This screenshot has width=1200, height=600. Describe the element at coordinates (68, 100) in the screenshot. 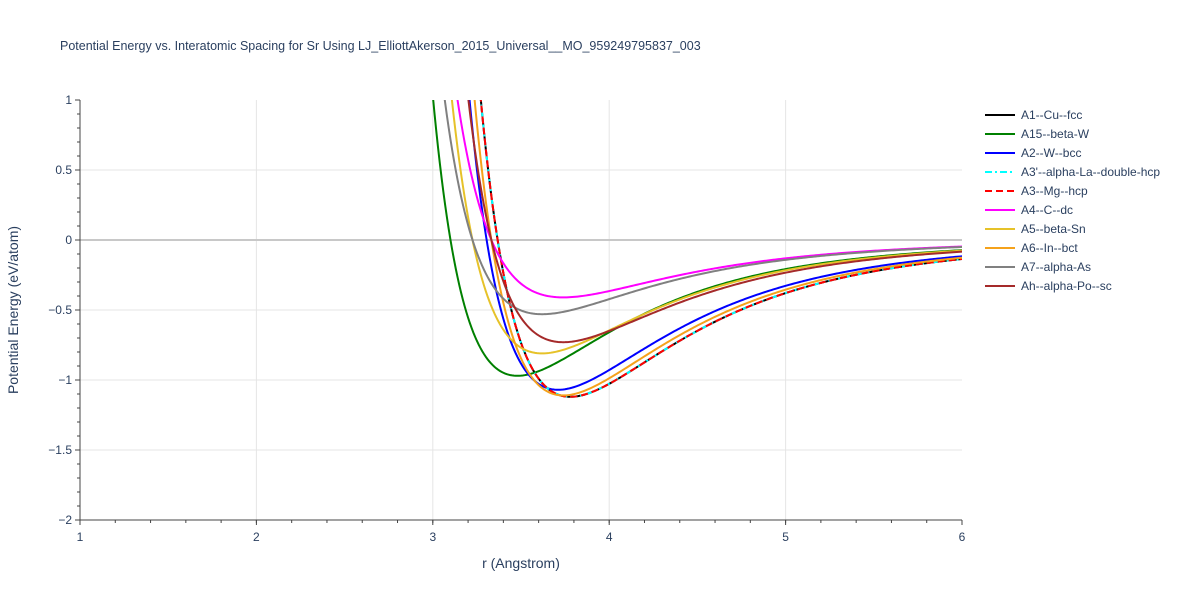

I see `y-tick-label: 1` at that location.